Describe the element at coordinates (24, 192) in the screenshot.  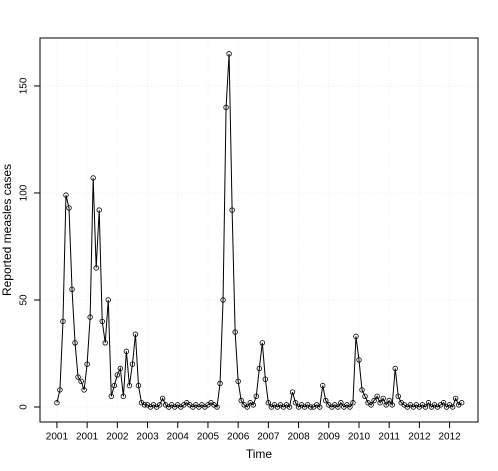
I see `y-tick-label: 100` at that location.